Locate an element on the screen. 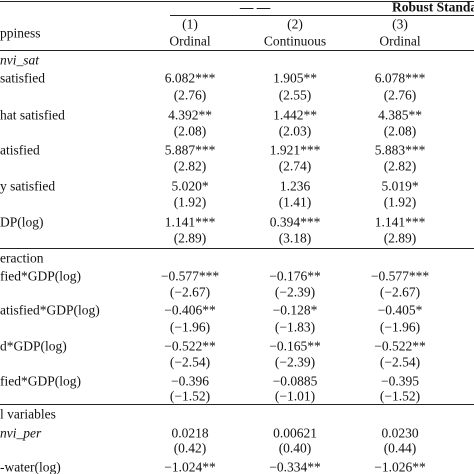 The height and width of the screenshot is (474, 474). cell: (−1.01) is located at coordinates (295, 396).